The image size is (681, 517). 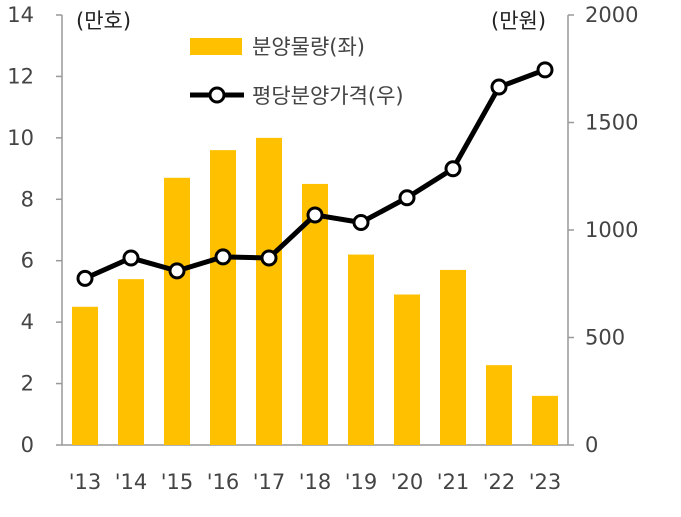 I want to click on y-axis-left-tick-label: 2, so click(x=27, y=384).